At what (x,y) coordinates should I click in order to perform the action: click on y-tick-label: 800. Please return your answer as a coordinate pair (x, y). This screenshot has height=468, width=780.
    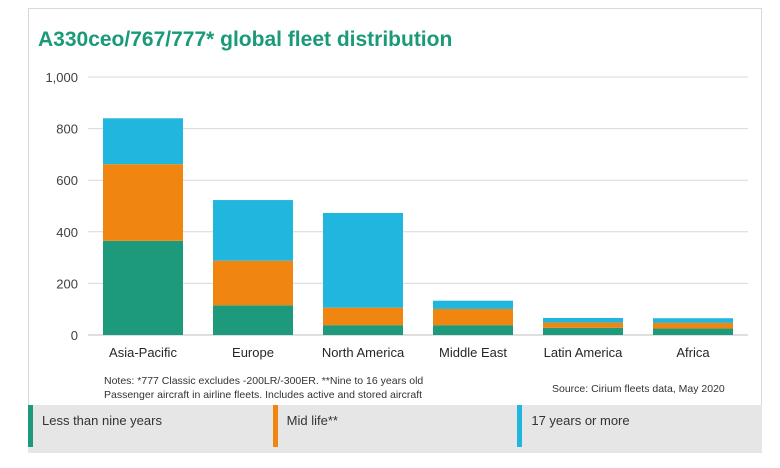
    Looking at the image, I should click on (67, 129).